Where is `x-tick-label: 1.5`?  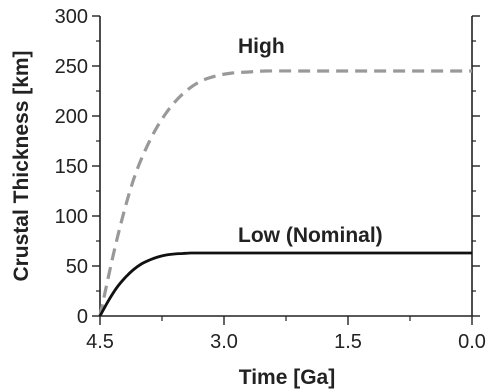
x-tick-label: 1.5 is located at coordinates (348, 342).